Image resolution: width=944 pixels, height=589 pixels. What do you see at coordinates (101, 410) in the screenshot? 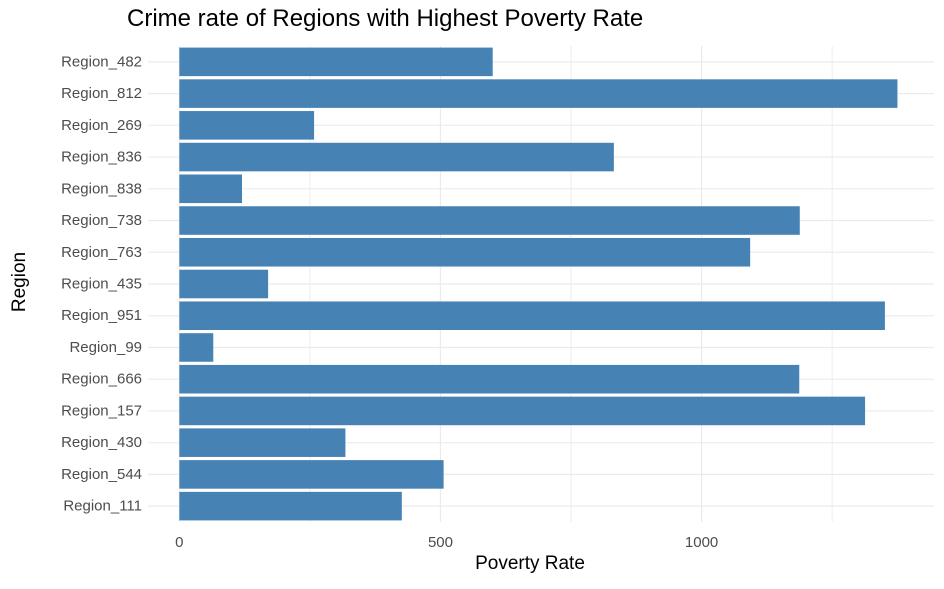
I see `y-tick-label: Region_157` at bounding box center [101, 410].